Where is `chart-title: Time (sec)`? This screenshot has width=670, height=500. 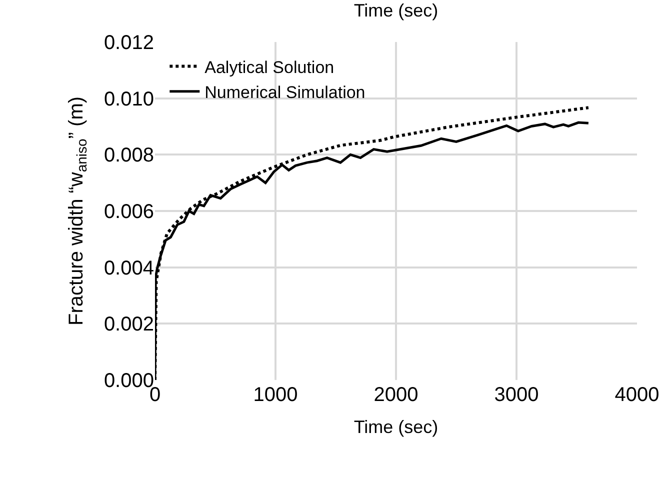 chart-title: Time (sec) is located at coordinates (396, 10).